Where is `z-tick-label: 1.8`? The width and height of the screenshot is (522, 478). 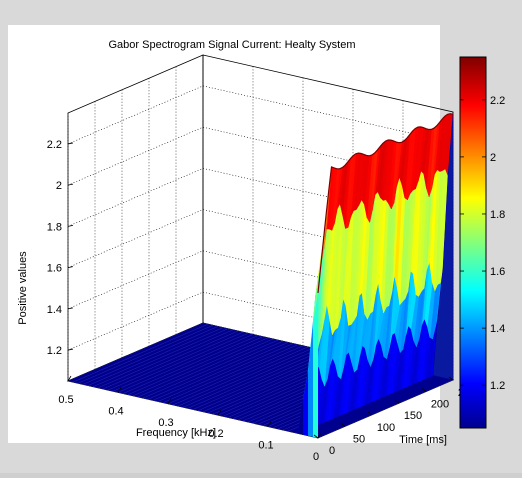 z-tick-label: 1.8 is located at coordinates (54, 227).